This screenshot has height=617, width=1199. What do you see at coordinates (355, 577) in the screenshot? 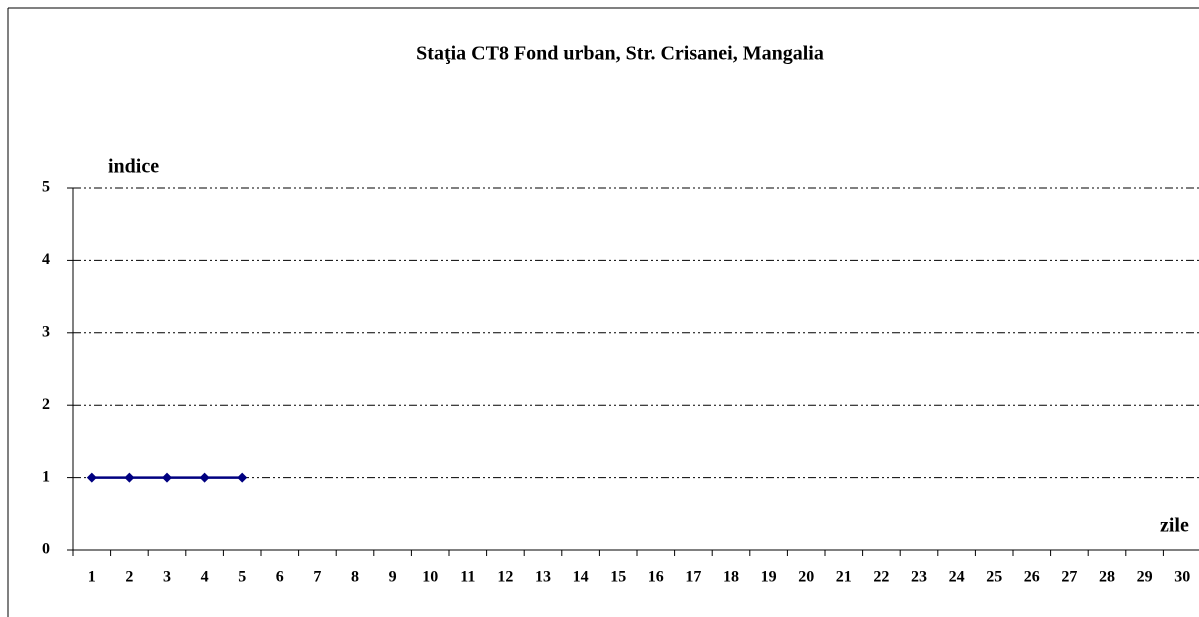
I see `x-tick-label: 8` at bounding box center [355, 577].